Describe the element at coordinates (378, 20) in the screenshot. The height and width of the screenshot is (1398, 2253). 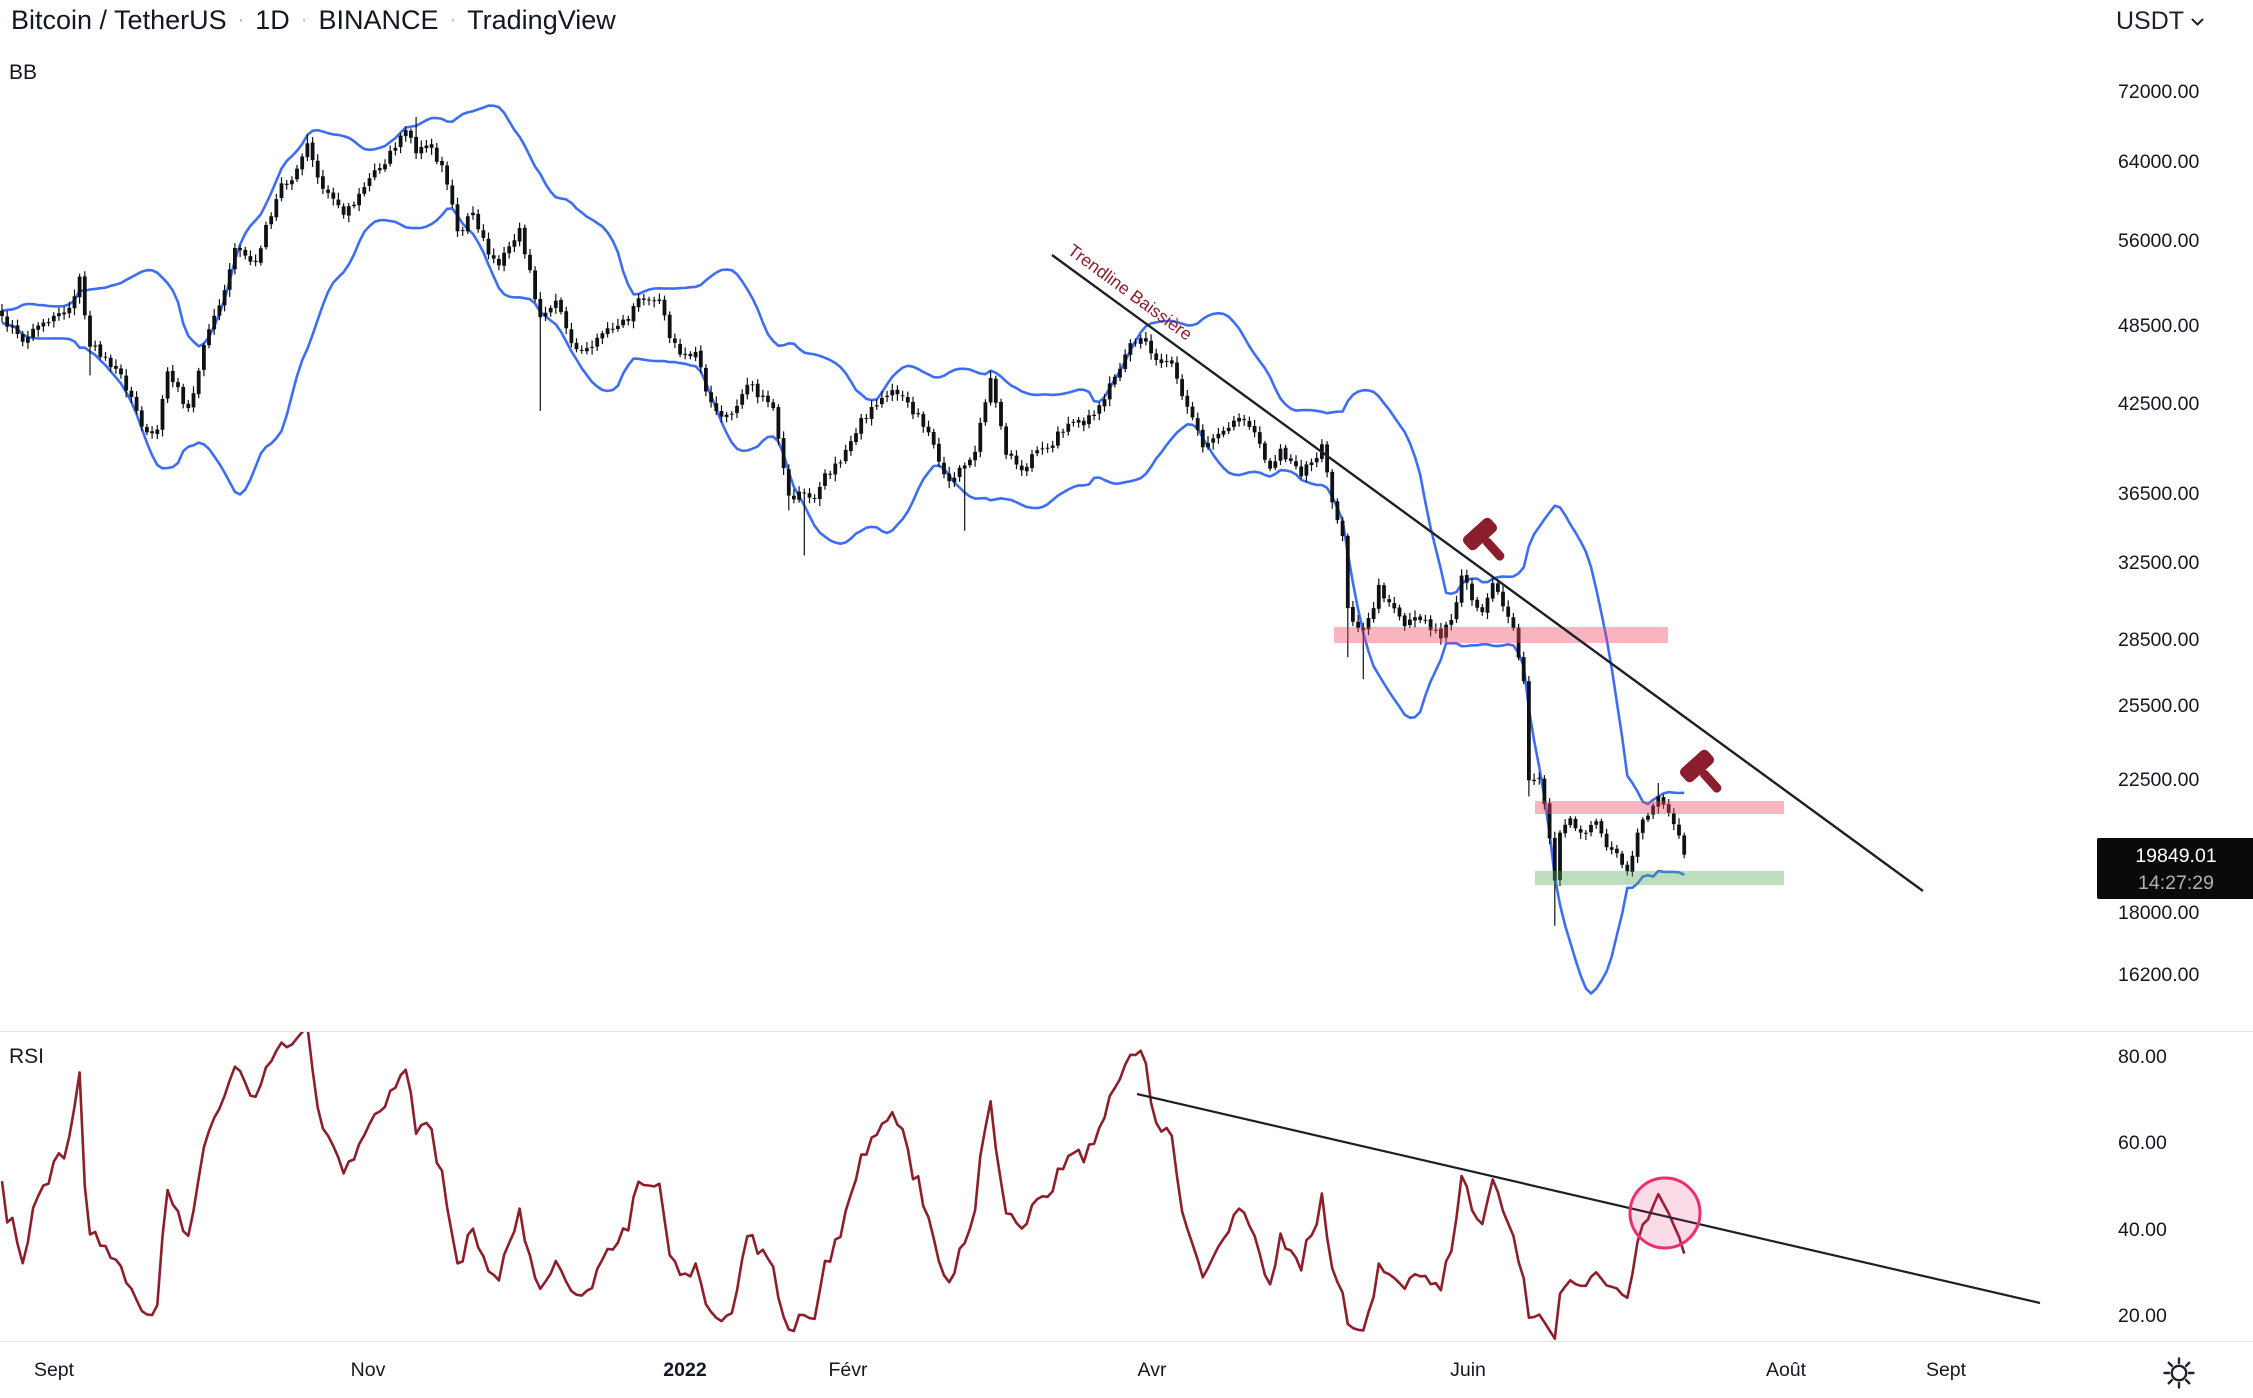
I see `exchange-label: BINANCE` at that location.